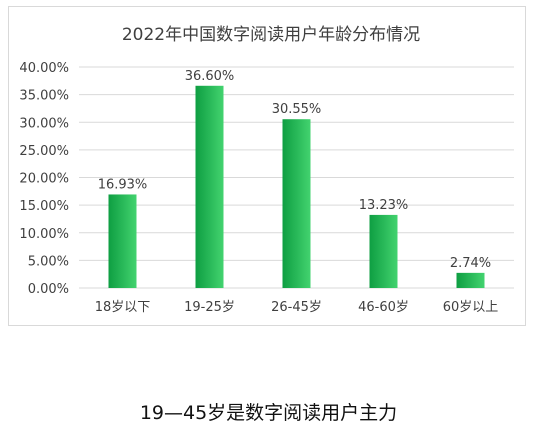 This screenshot has height=439, width=537. What do you see at coordinates (383, 307) in the screenshot?
I see `x-tick-label: 46-60岁` at bounding box center [383, 307].